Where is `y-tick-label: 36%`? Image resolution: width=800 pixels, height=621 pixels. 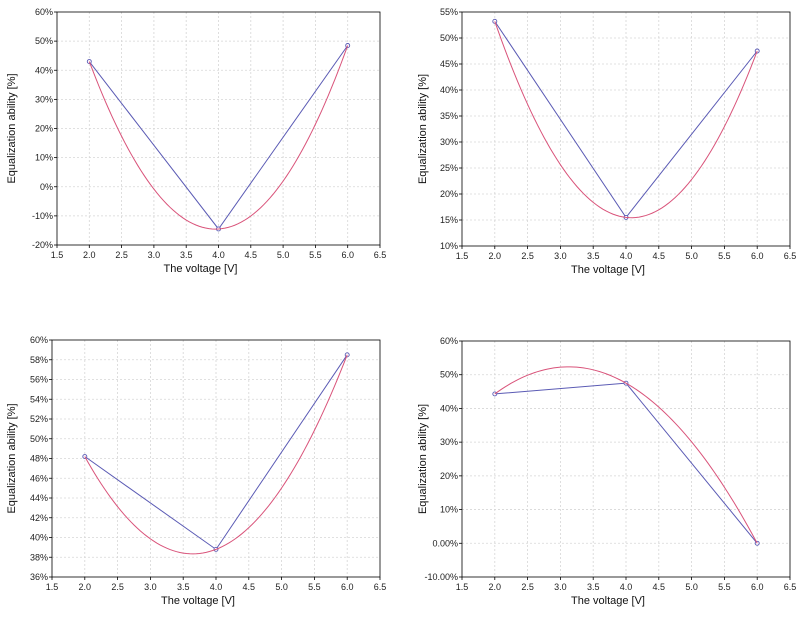 y-tick-label: 36% is located at coordinates (39, 577).